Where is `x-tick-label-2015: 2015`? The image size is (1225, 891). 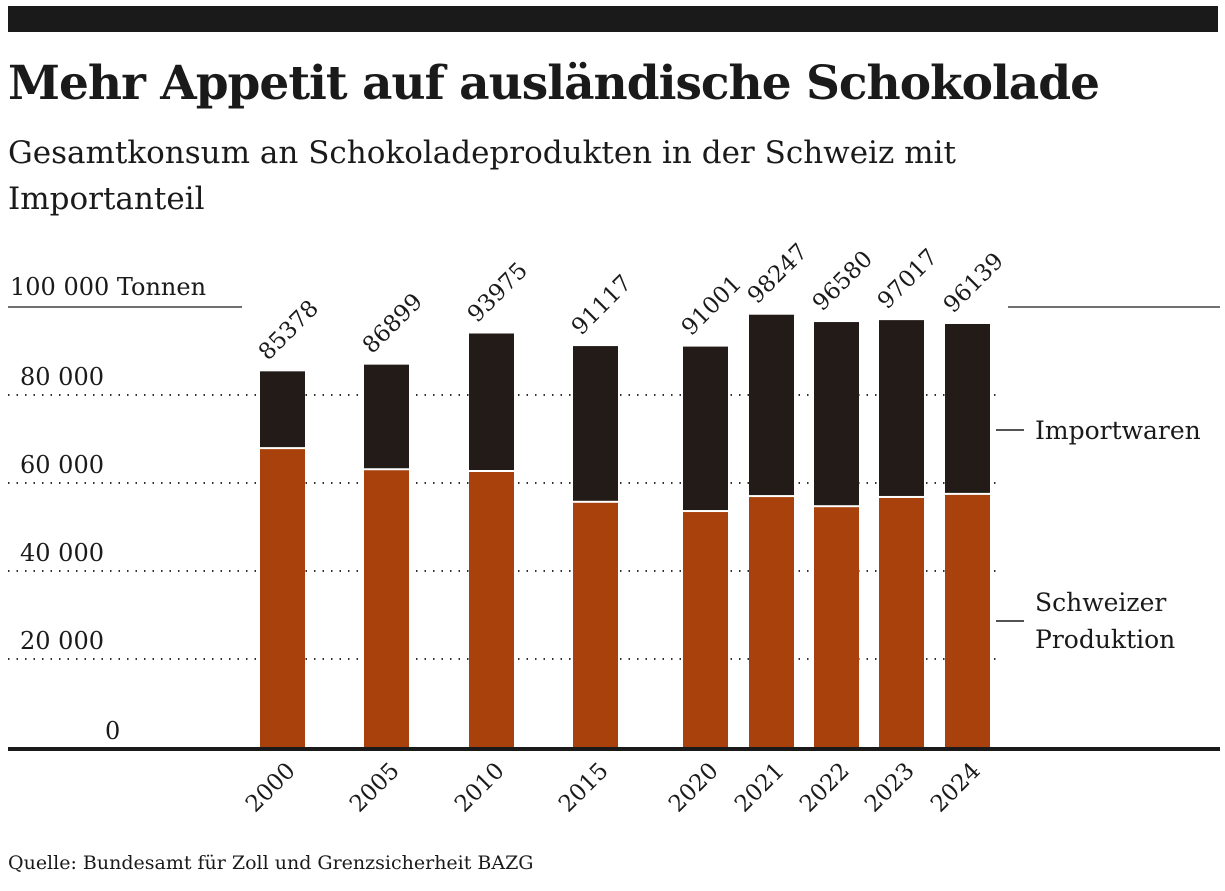 x-tick-label-2015: 2015 is located at coordinates (584, 788).